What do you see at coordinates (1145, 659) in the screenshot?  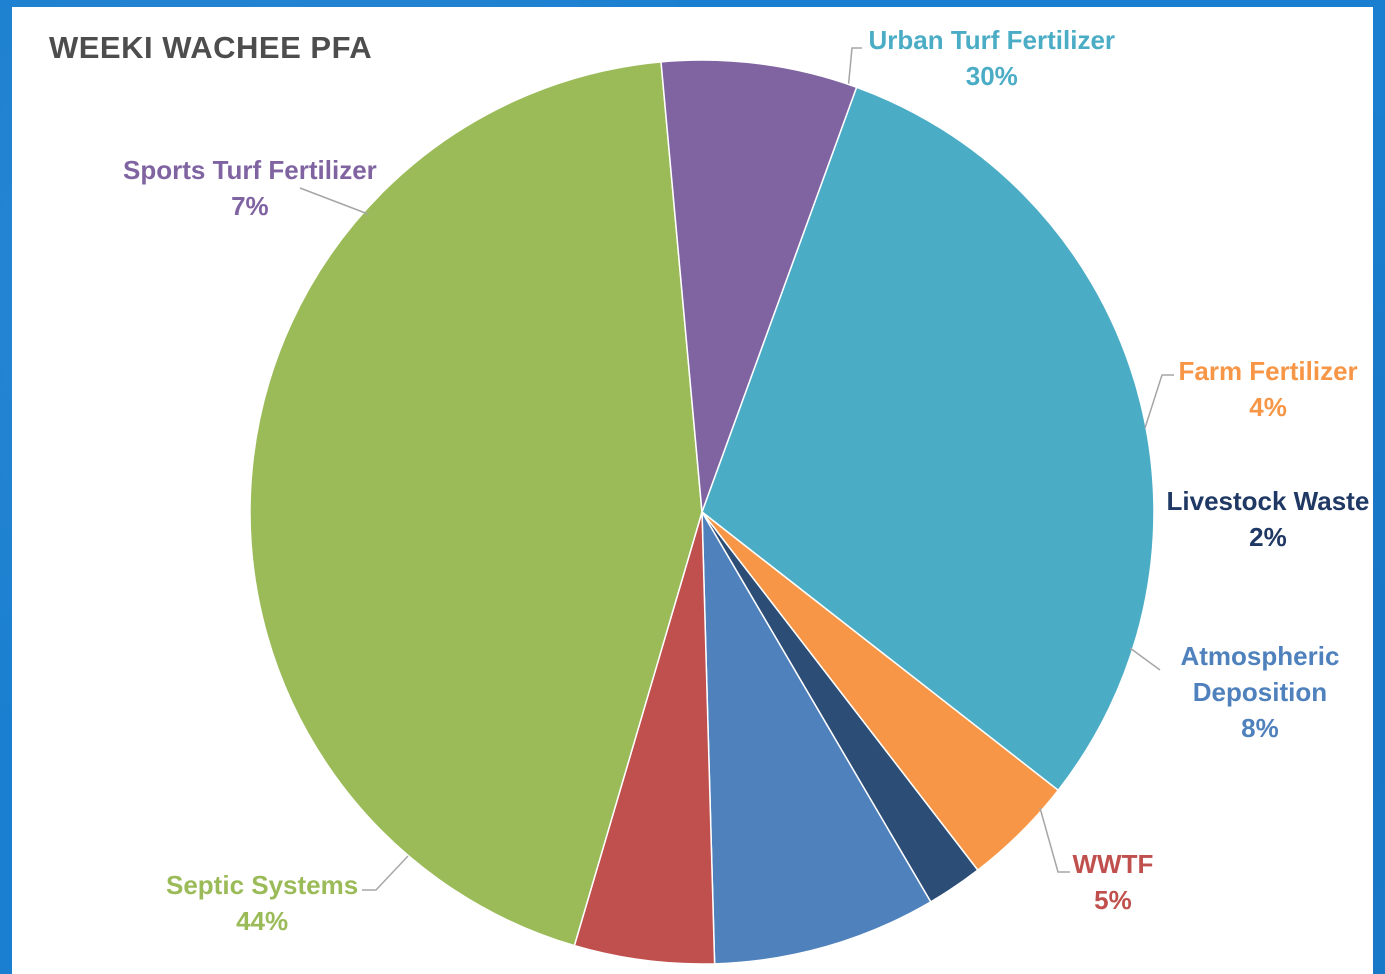 I see `leader-line-atmospheric-deposition` at bounding box center [1145, 659].